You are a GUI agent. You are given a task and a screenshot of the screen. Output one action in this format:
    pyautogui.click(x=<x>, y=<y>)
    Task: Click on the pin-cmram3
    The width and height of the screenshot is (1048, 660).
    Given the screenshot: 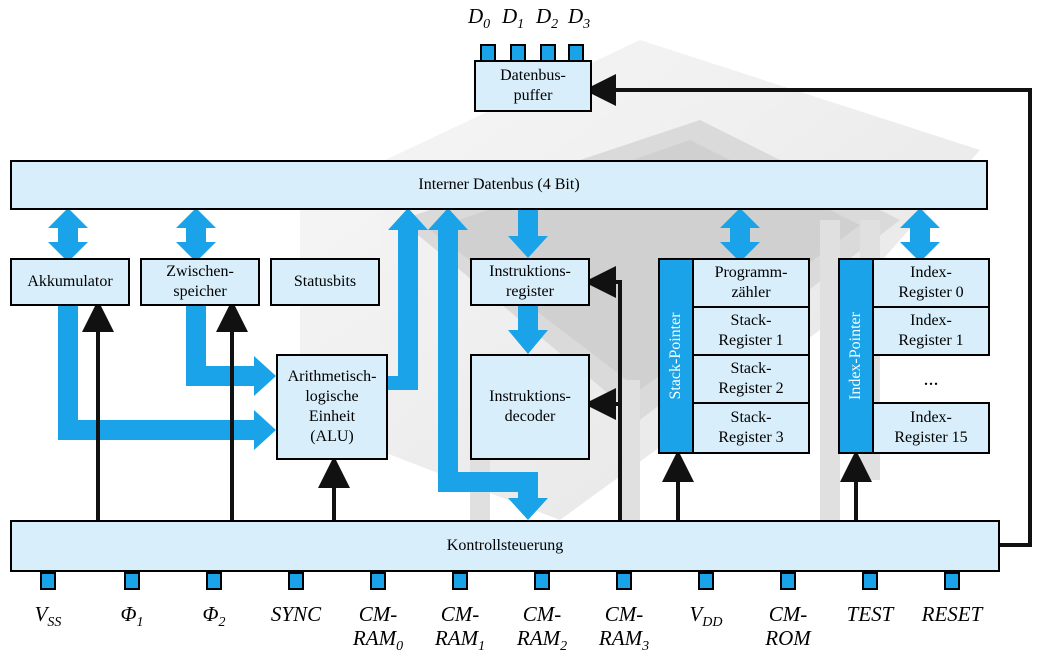 What is the action you would take?
    pyautogui.click(x=624, y=581)
    